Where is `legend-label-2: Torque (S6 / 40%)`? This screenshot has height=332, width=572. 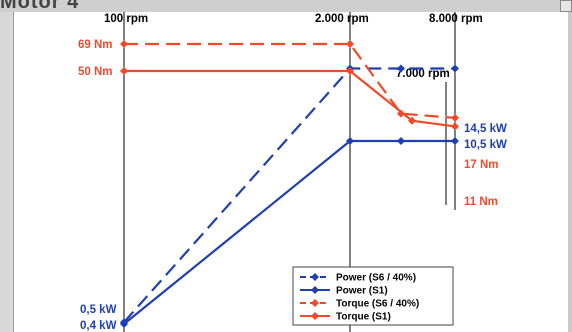
legend-label-2: Torque (S6 / 40%) is located at coordinates (377, 304).